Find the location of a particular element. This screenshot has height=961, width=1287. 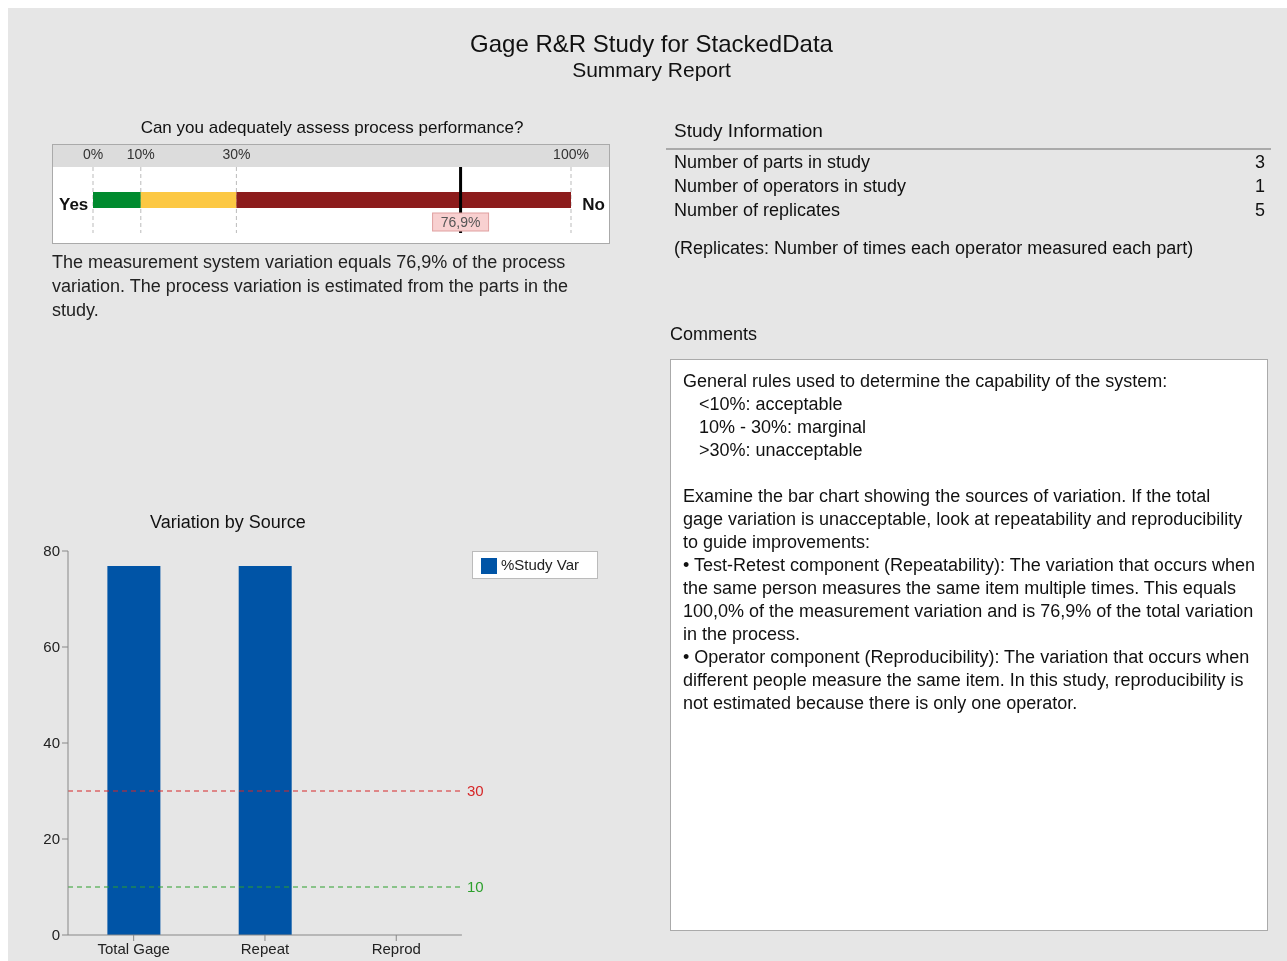

text: (Replicates: Number of times each operator measured each part) is located at coordinates (934, 248).